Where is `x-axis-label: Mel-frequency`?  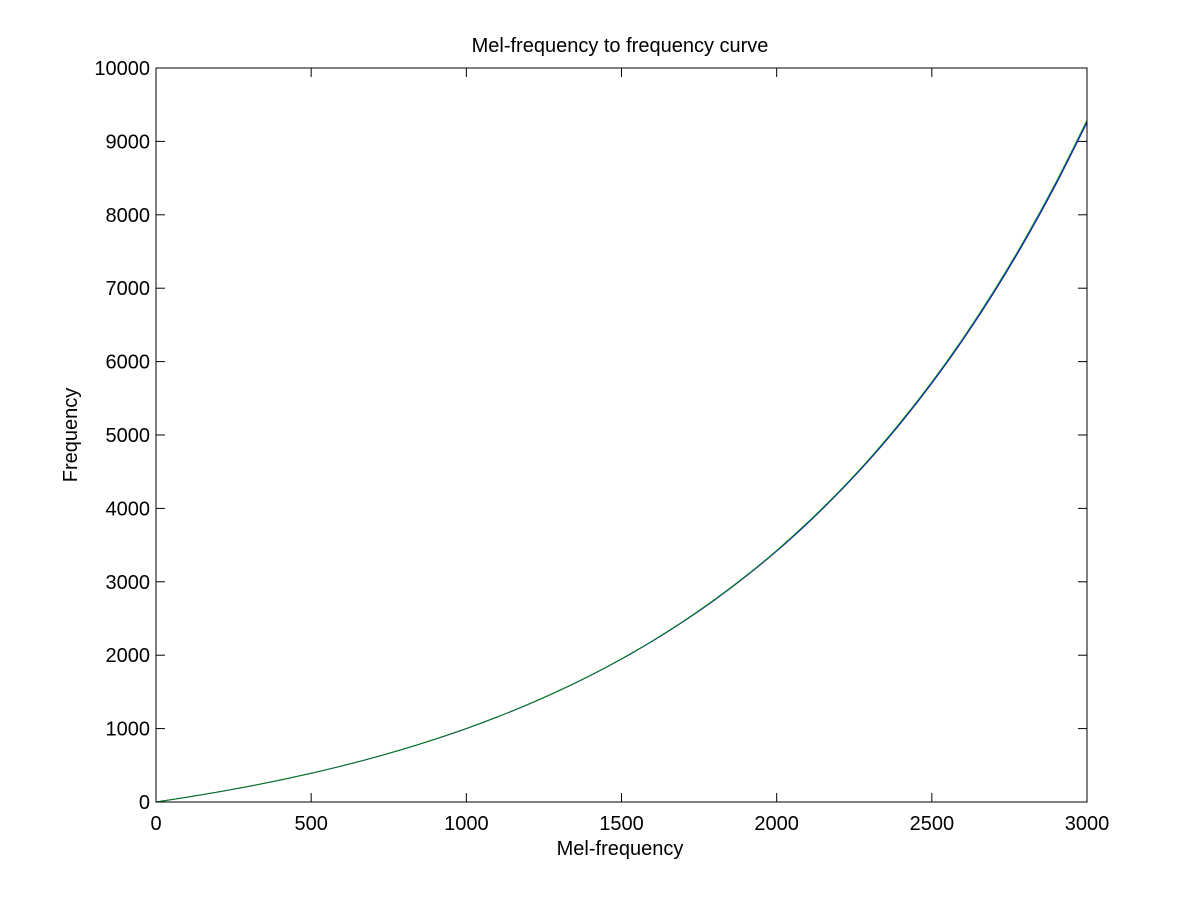
x-axis-label: Mel-frequency is located at coordinates (620, 849).